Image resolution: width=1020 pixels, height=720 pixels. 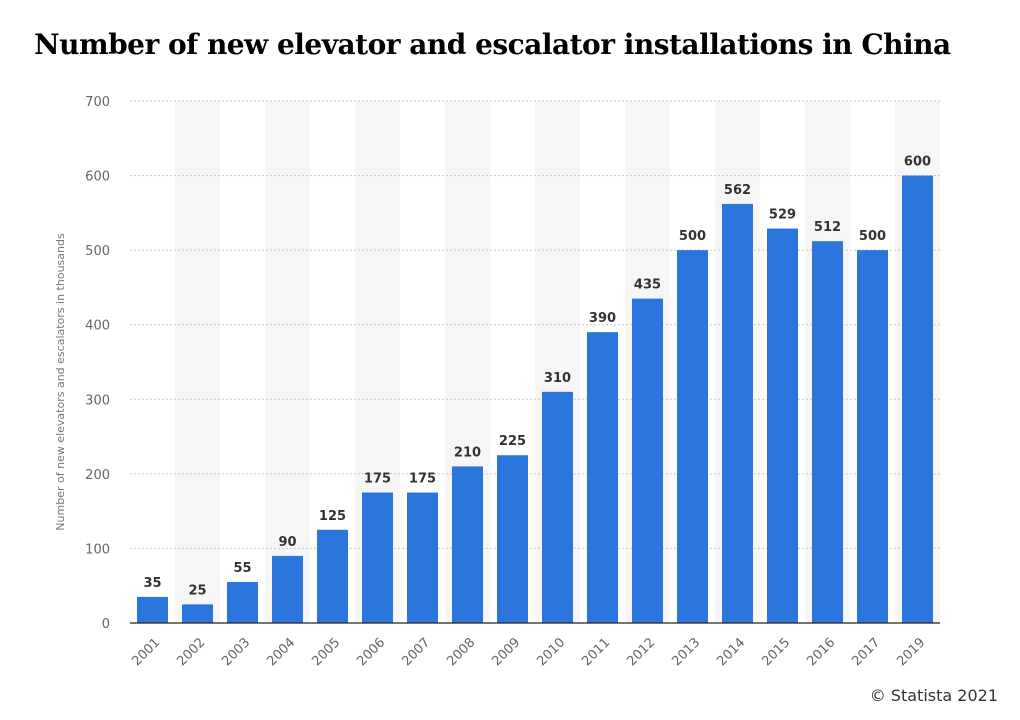 I want to click on data-label: 600, so click(x=917, y=162).